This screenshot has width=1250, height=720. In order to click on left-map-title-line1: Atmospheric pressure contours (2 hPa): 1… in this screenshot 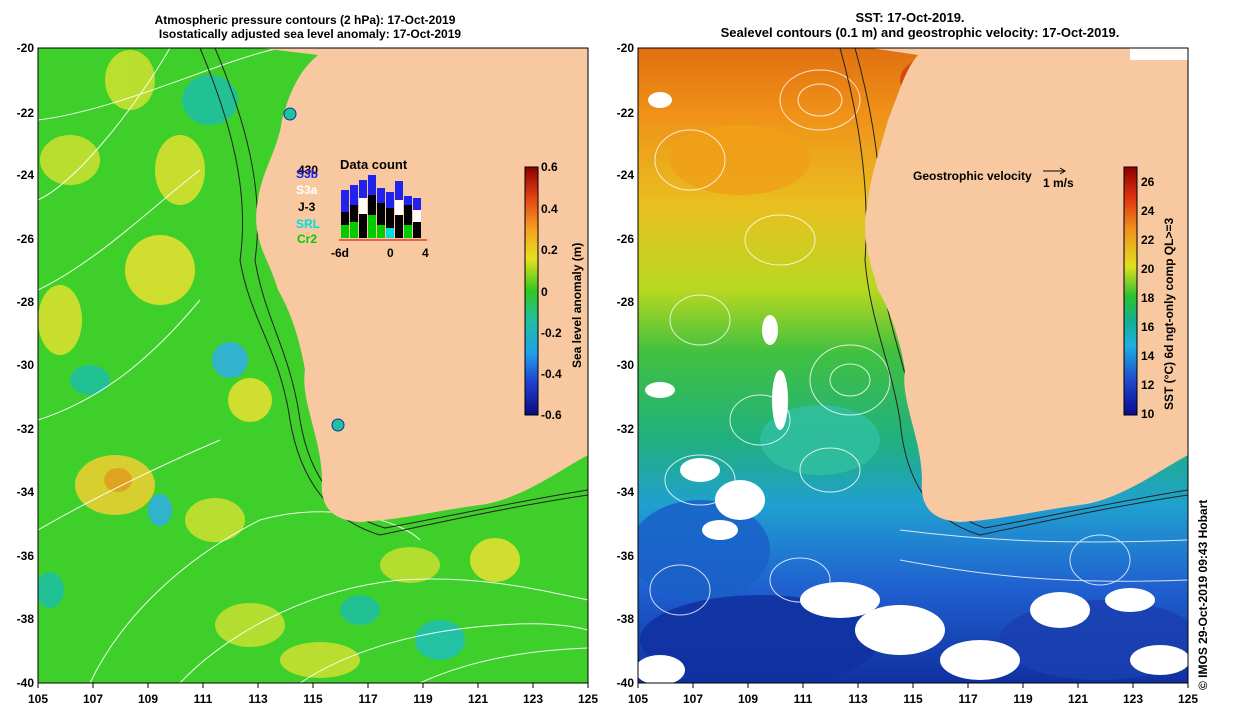, I will do `click(305, 20)`.